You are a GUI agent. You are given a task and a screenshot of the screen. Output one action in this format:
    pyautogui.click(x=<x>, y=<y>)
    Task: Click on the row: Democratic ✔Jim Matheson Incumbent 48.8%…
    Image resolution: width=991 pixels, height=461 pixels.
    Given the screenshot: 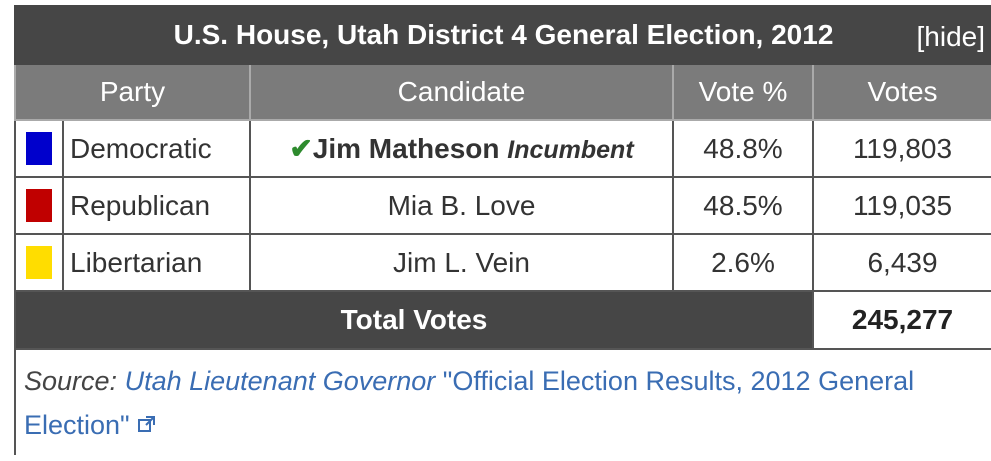 What is the action you would take?
    pyautogui.click(x=502, y=148)
    